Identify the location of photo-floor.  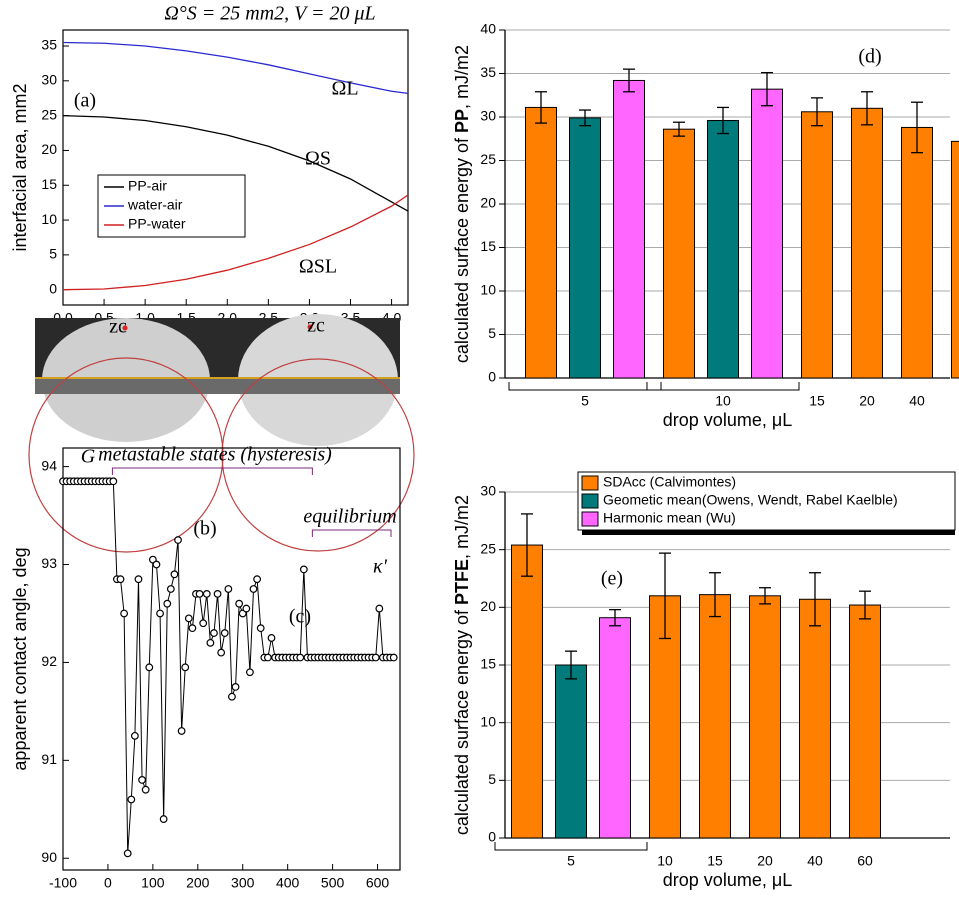
(217, 386).